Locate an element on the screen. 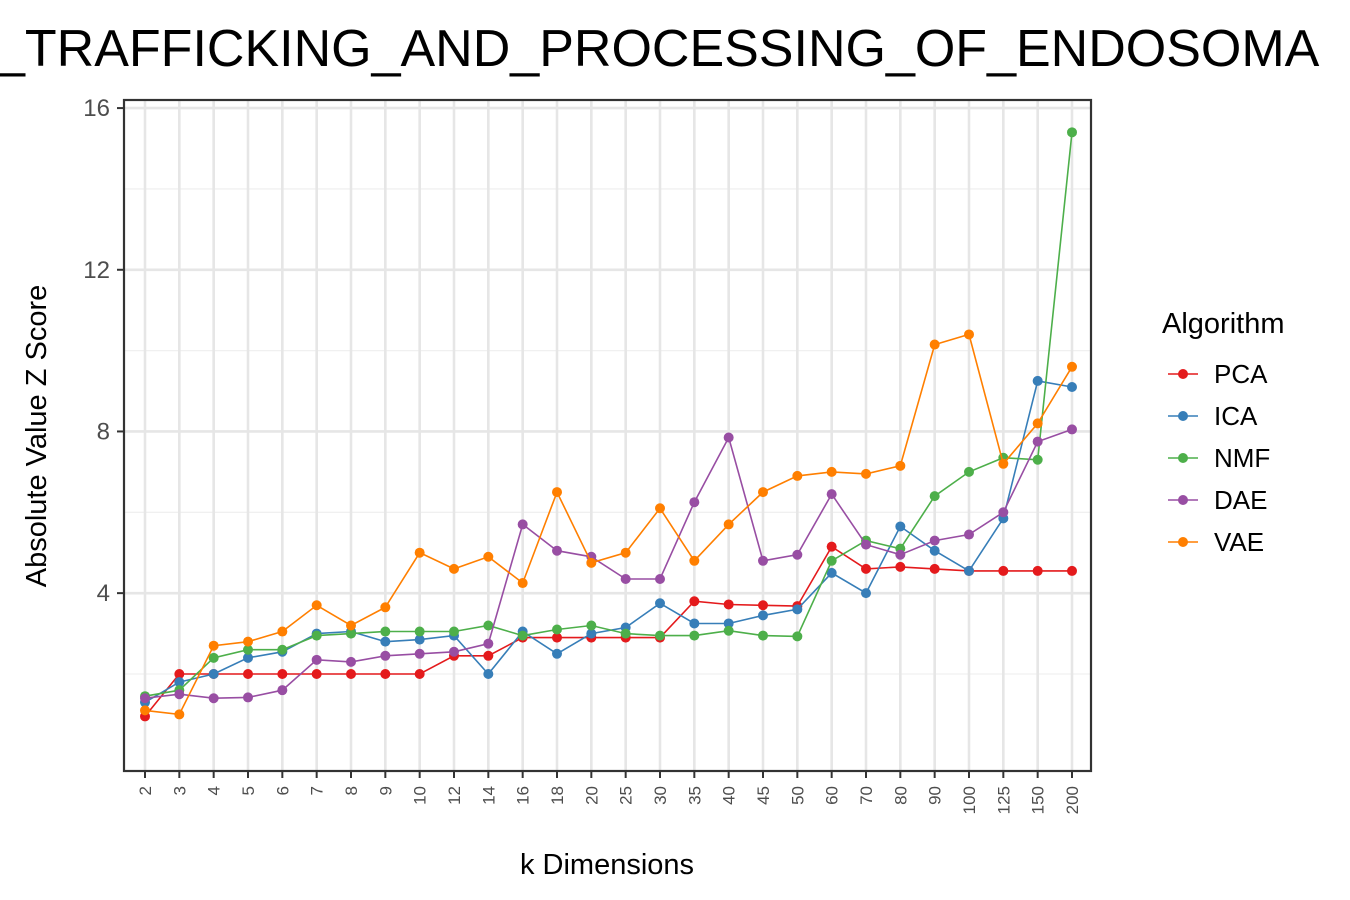 The width and height of the screenshot is (1350, 900). x-tick-label: 5 is located at coordinates (248, 790).